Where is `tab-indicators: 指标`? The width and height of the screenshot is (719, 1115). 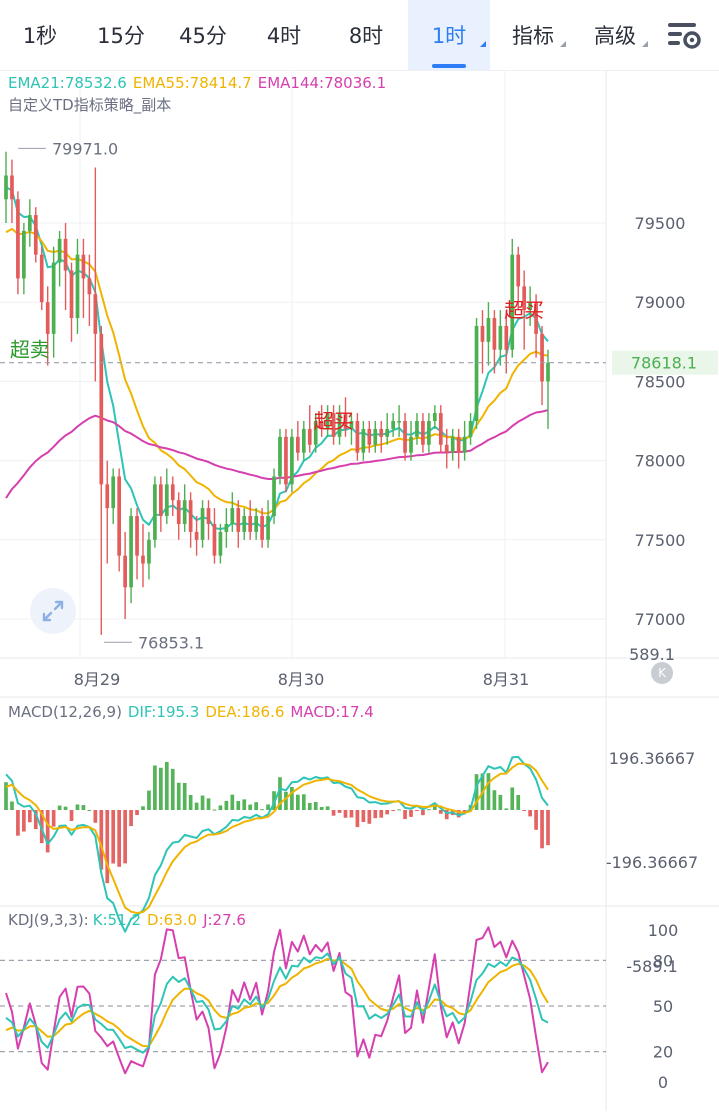
tab-indicators: 指标 is located at coordinates (533, 35).